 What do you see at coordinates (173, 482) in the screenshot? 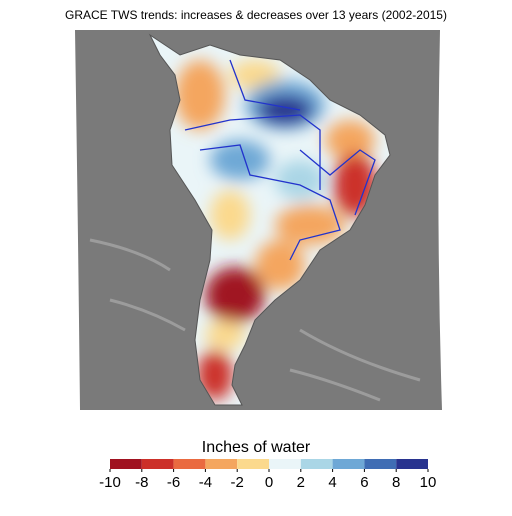
I see `colorbar-tick-label: -6` at bounding box center [173, 482].